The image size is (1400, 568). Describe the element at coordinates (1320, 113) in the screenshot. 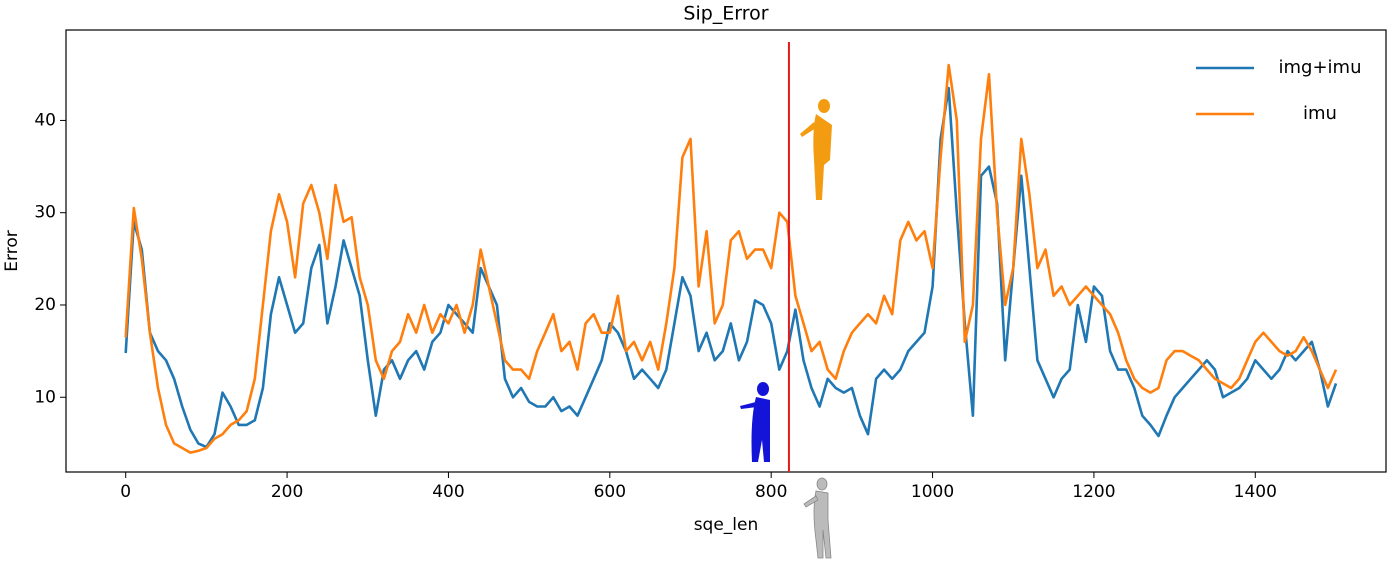

I see `legend-label: imu` at that location.